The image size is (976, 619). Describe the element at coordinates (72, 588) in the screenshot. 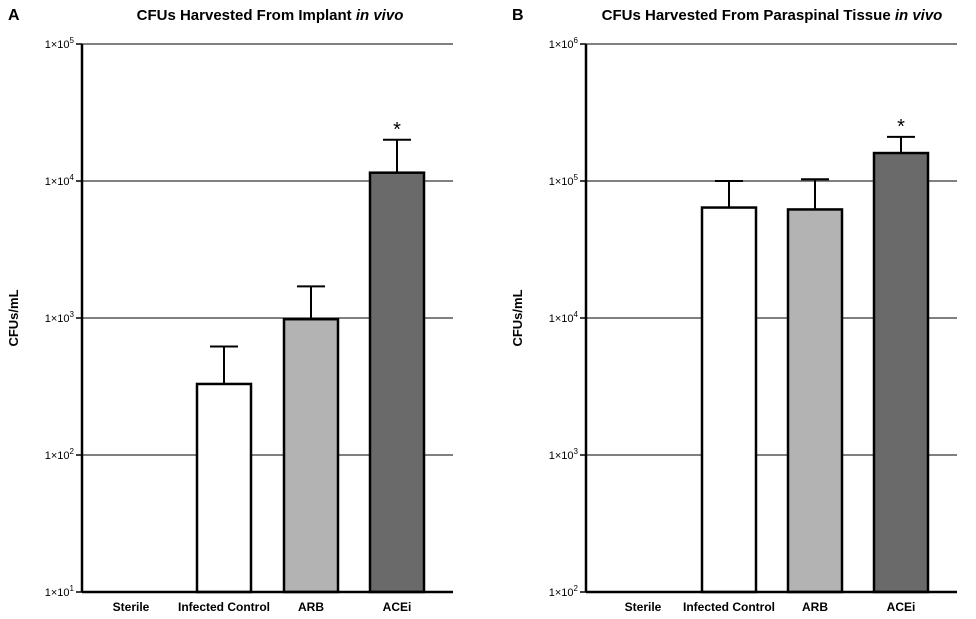

I see `y-tick-exponent: 1` at that location.